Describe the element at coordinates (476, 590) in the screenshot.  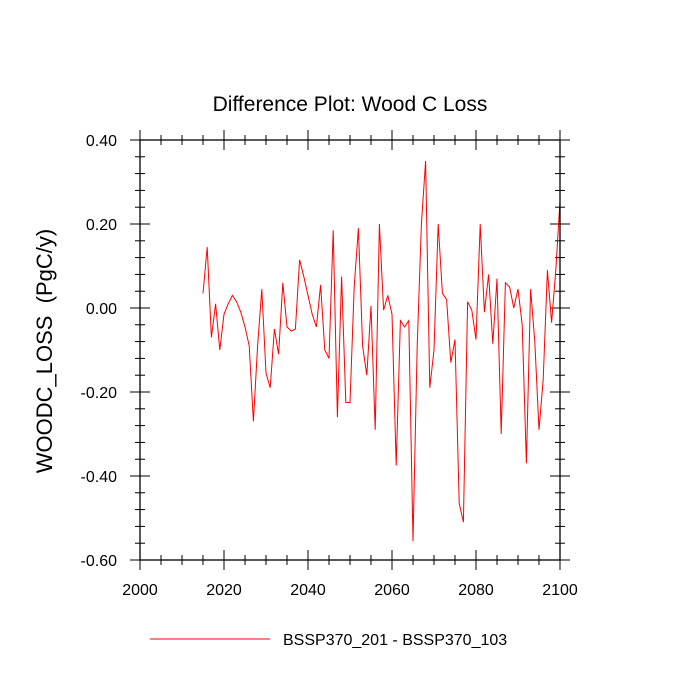
I see `x-tick-label: 2080` at that location.